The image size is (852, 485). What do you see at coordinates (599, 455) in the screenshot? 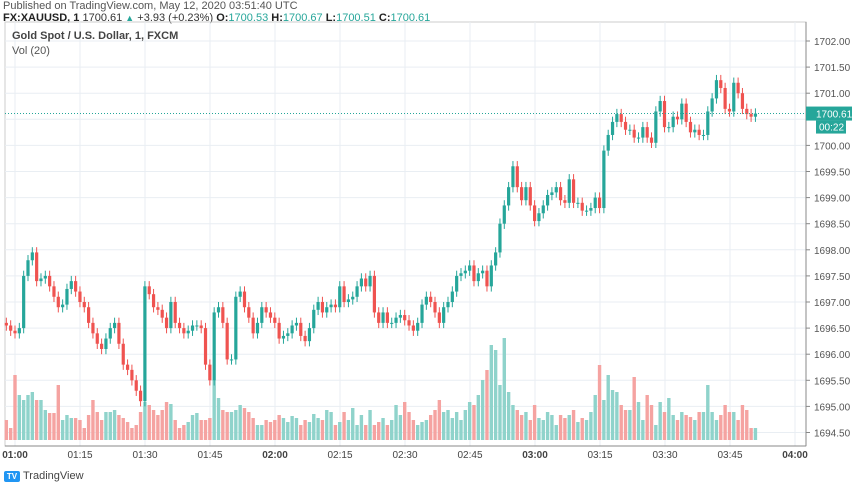
I see `x-tick-label: 03:15` at bounding box center [599, 455].